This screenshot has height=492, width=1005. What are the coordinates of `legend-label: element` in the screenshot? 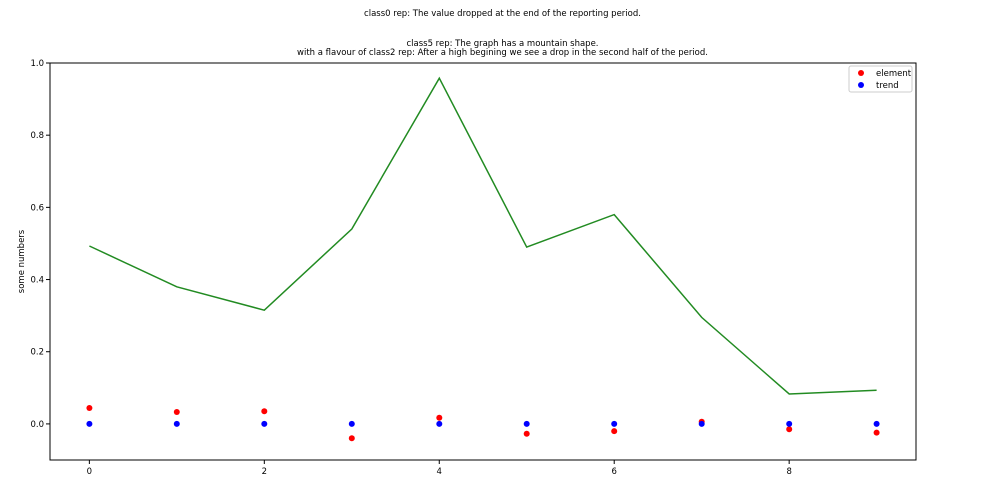 It's located at (894, 74).